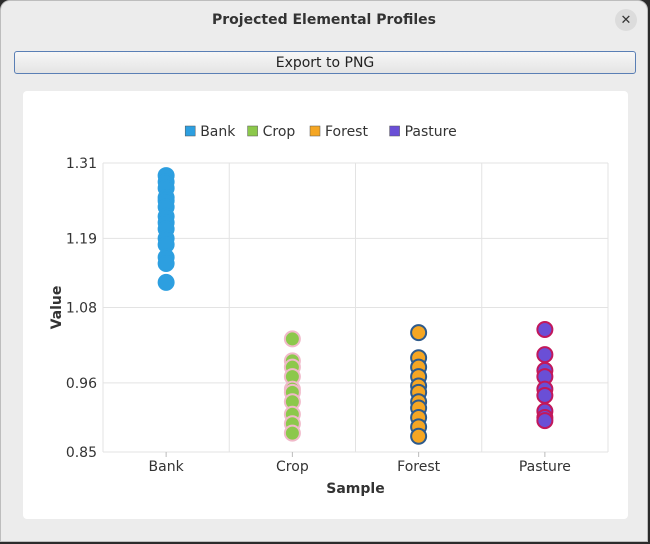  I want to click on title-bar: Projected Elemental Profiles ✕, so click(324, 20).